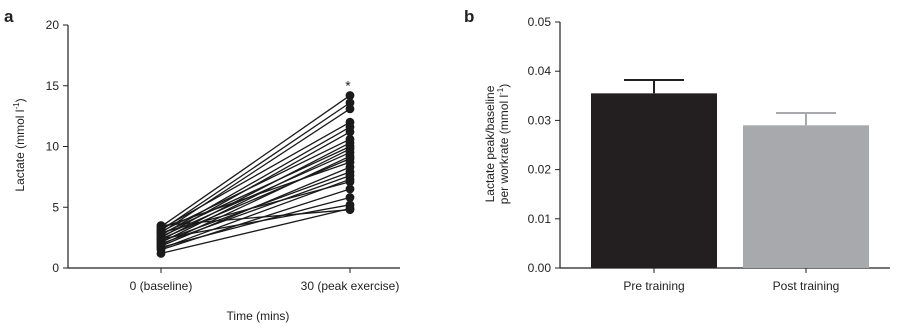 The height and width of the screenshot is (329, 921). What do you see at coordinates (258, 316) in the screenshot?
I see `x-axis-title-a: Time (mins)` at bounding box center [258, 316].